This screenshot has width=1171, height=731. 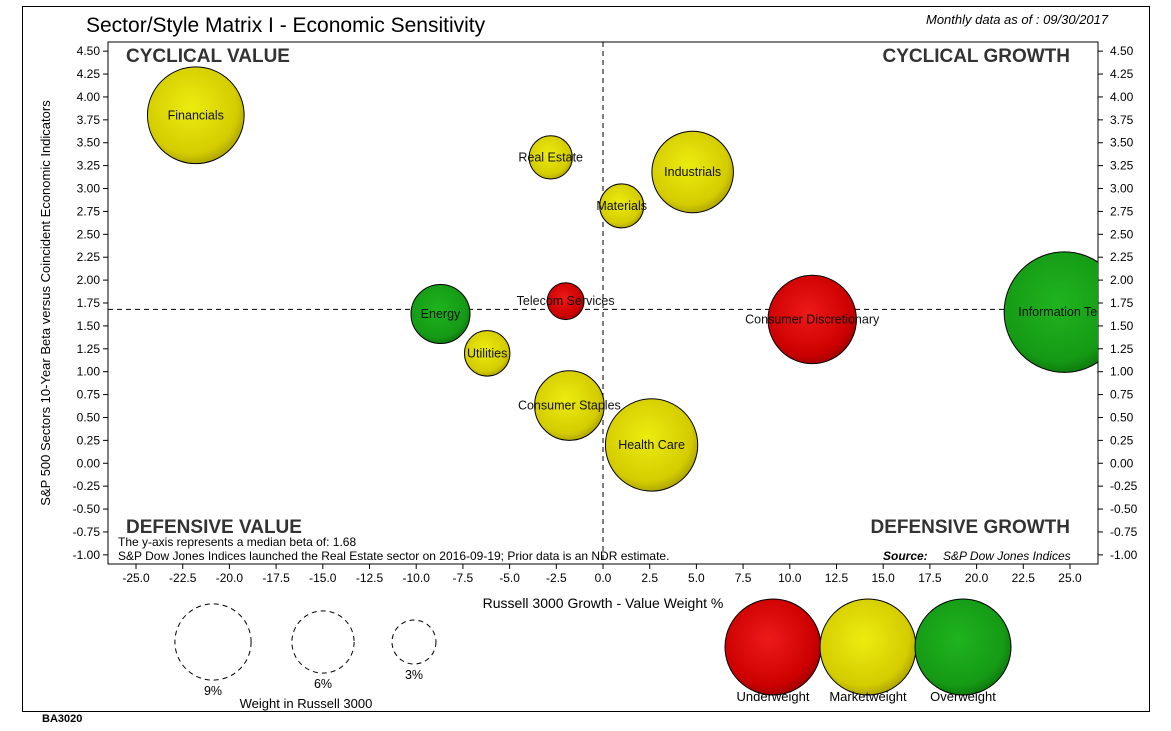 I want to click on y-tick-label-right: 4.00, so click(x=1122, y=97).